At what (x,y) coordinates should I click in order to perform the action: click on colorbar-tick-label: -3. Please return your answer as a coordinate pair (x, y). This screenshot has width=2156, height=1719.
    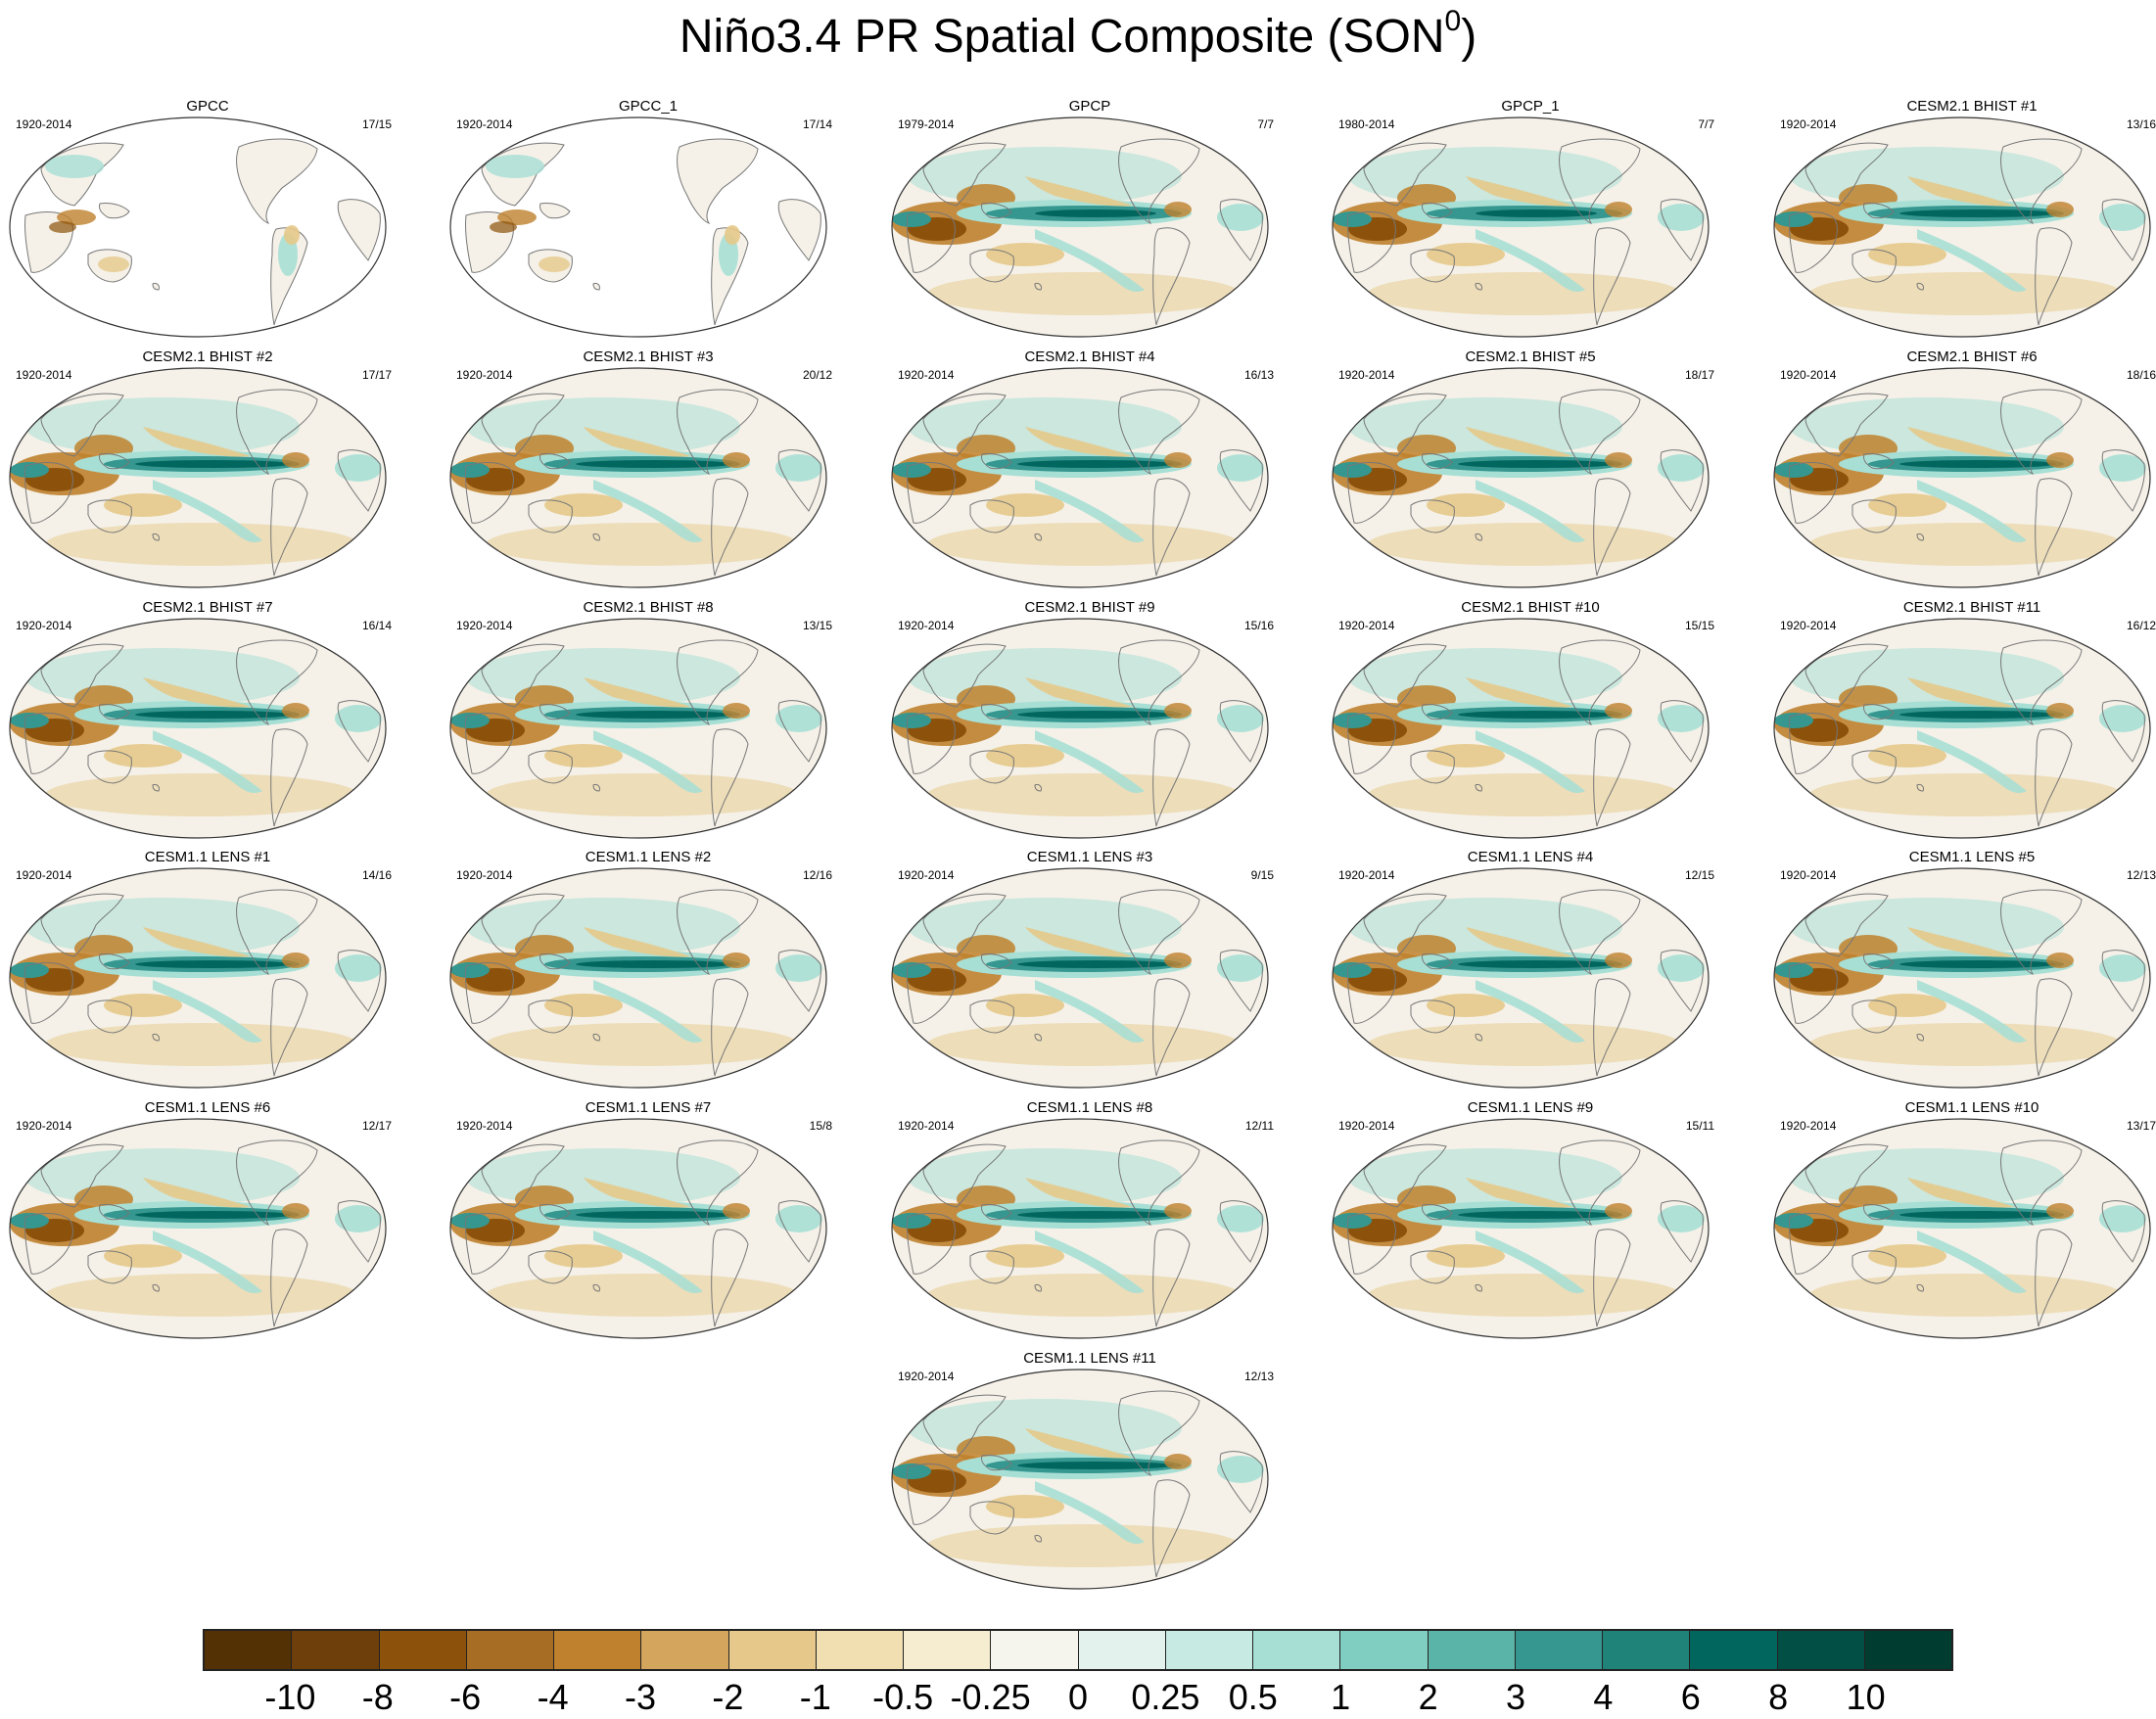
    Looking at the image, I should click on (641, 1697).